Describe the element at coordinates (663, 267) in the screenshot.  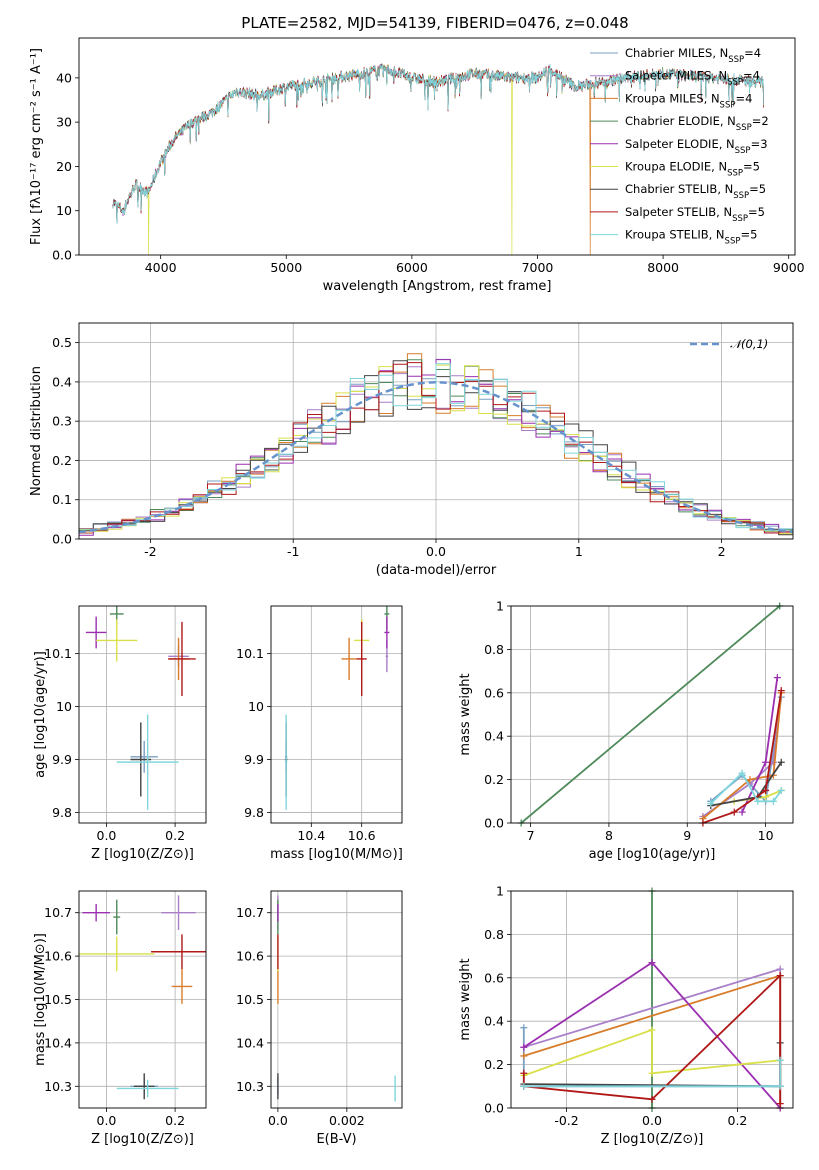
I see `x-tick-label: 8000` at that location.